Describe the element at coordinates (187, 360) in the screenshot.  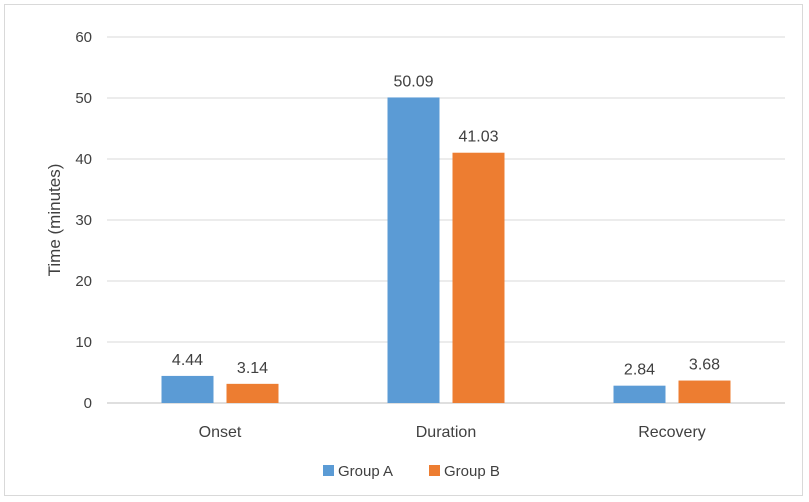
I see `data-label: 4.44` at that location.